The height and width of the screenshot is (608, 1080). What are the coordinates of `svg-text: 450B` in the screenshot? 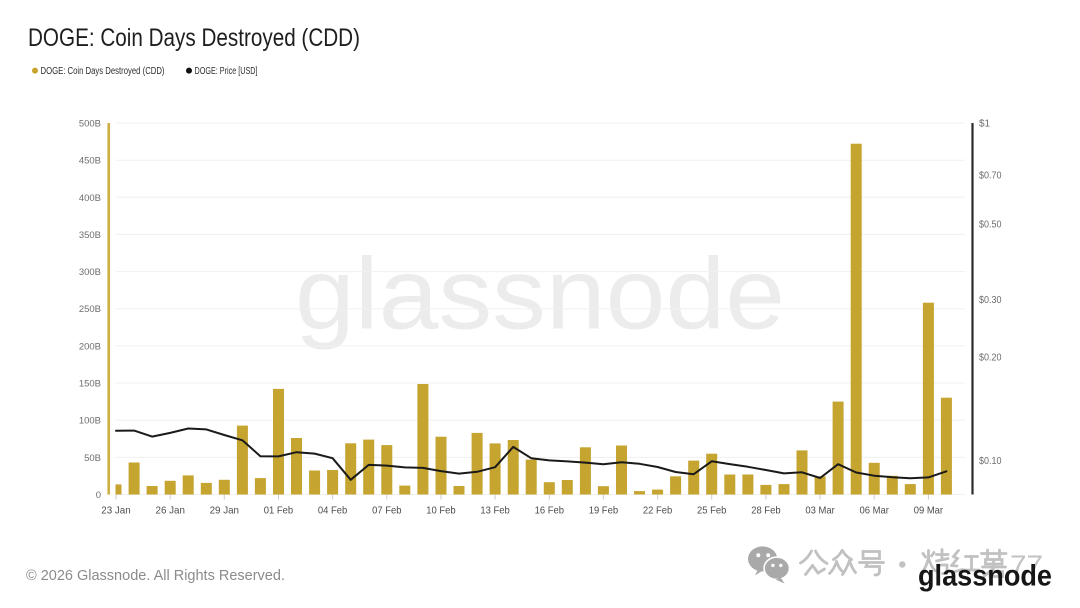 It's located at (90, 161).